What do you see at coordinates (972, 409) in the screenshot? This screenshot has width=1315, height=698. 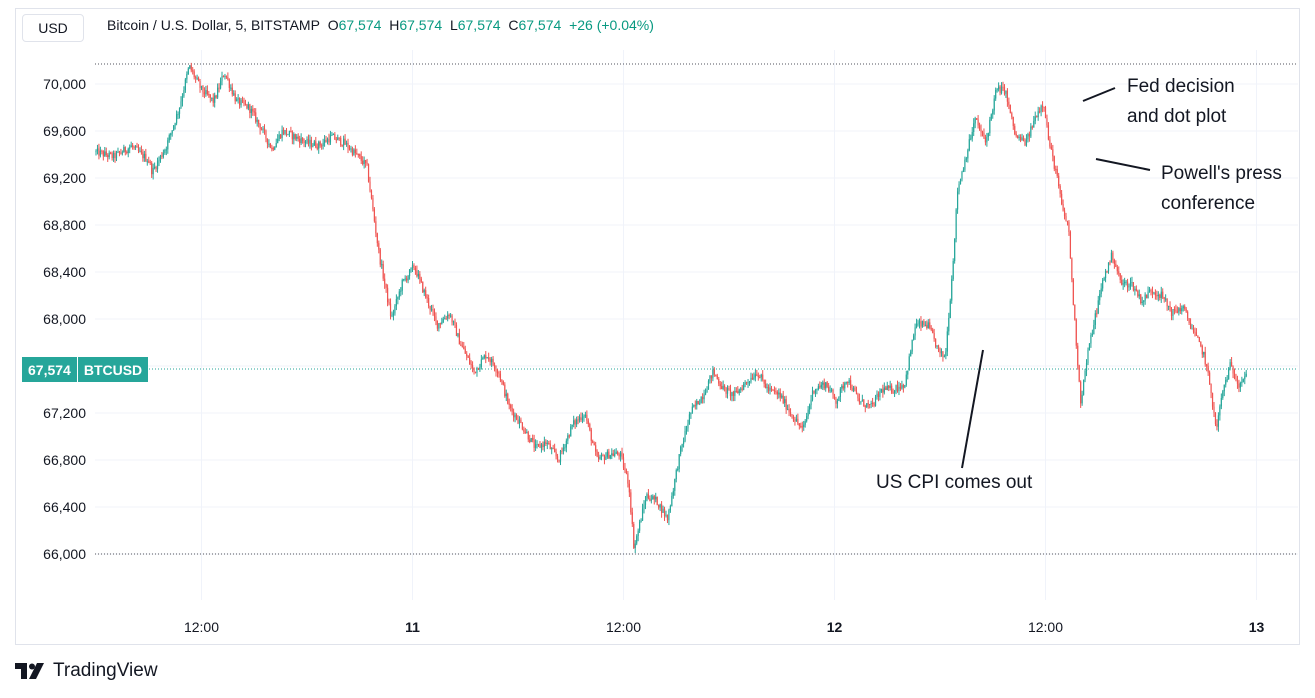 I see `cpi-callout-line` at bounding box center [972, 409].